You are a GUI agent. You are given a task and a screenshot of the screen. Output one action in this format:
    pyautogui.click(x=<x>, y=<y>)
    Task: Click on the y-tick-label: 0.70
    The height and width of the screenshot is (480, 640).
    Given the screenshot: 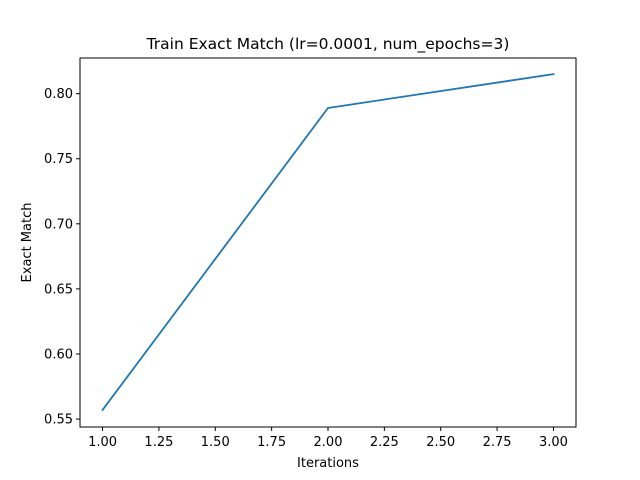 What is the action you would take?
    pyautogui.click(x=58, y=224)
    